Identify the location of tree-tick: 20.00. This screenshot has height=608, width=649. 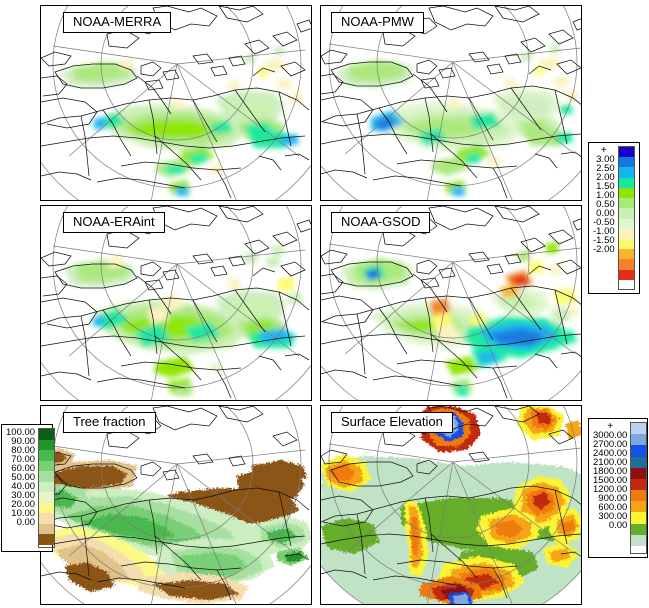
(23, 504).